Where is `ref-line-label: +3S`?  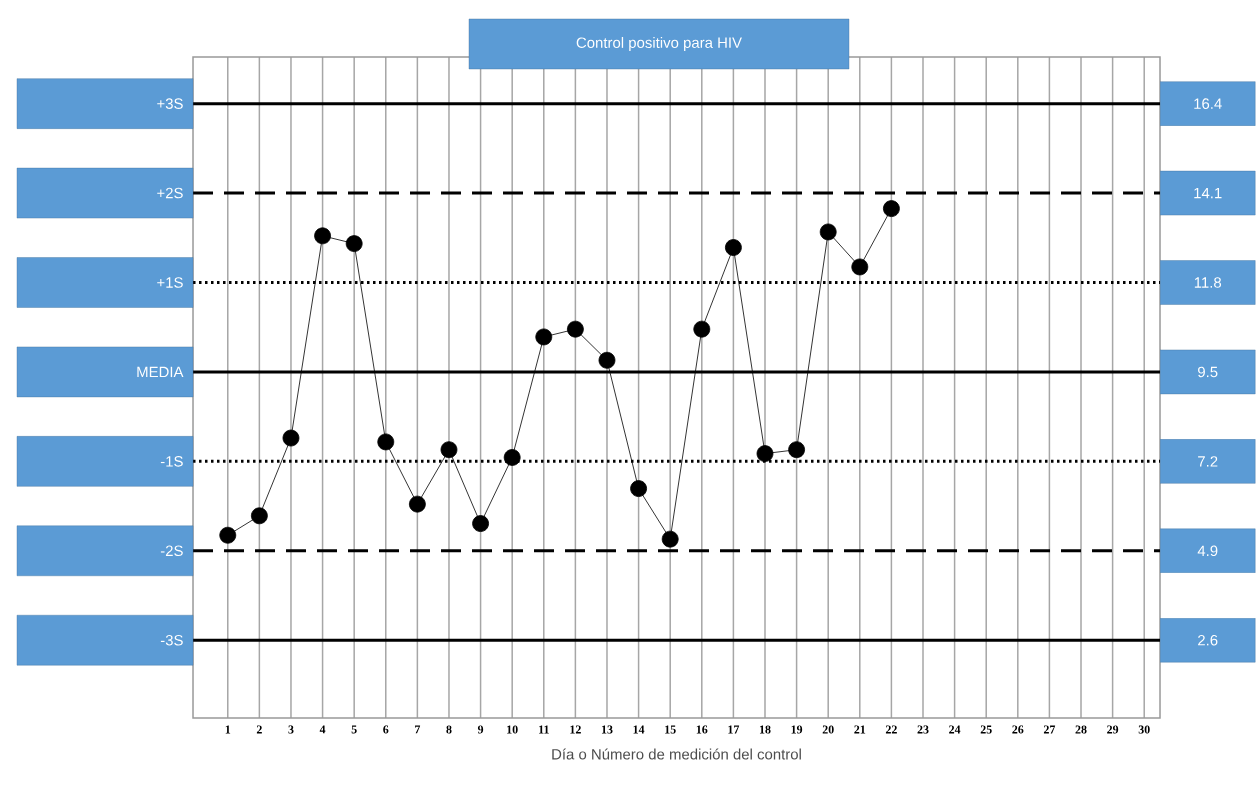
ref-line-label: +3S is located at coordinates (170, 103).